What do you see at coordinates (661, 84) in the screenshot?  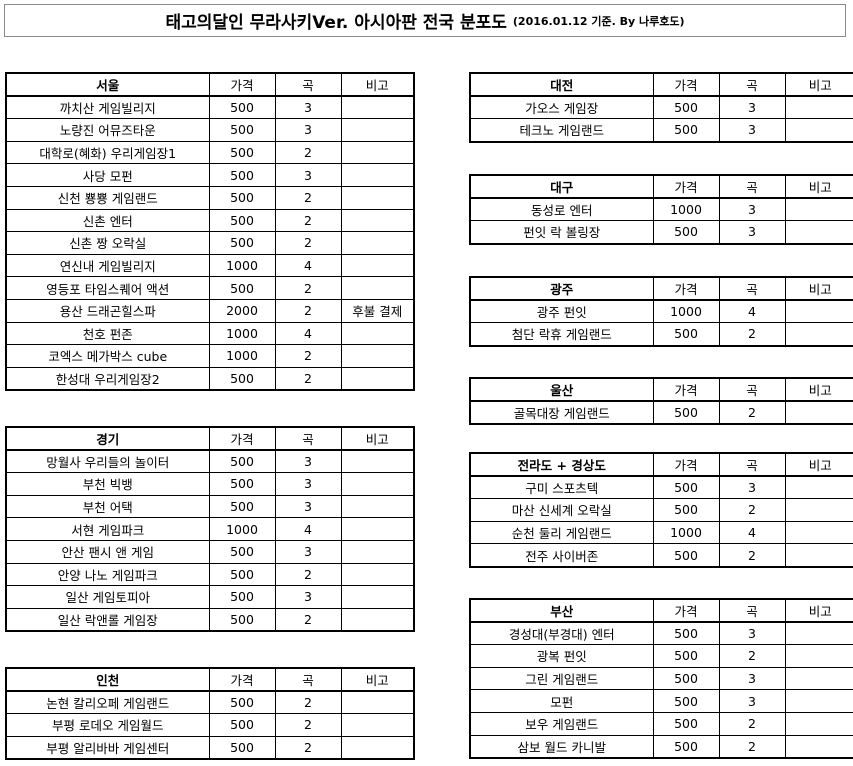 I see `table-header-row: 대전 가격 곡 비고` at bounding box center [661, 84].